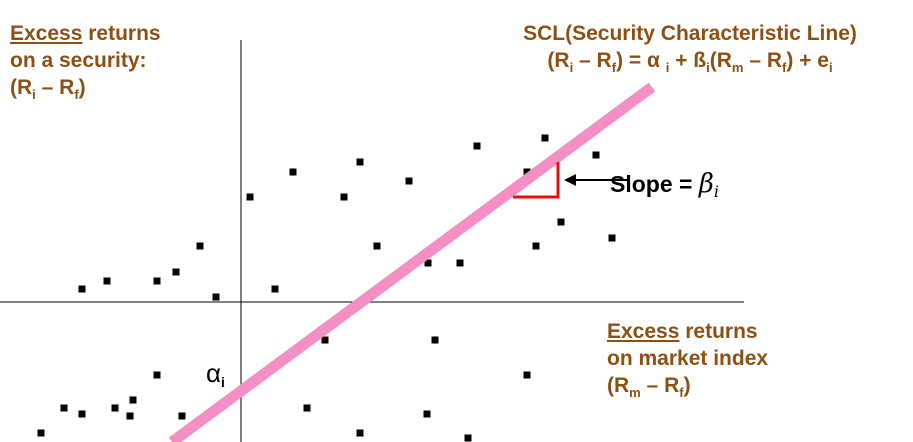  What do you see at coordinates (660, 385) in the screenshot?
I see `x-axis-formula-b: – R` at bounding box center [660, 385].